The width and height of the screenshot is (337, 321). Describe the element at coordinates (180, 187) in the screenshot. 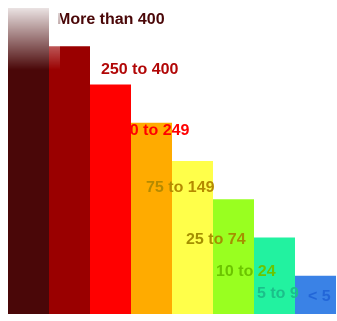

I see `bar-label-3: 75 to 149` at that location.